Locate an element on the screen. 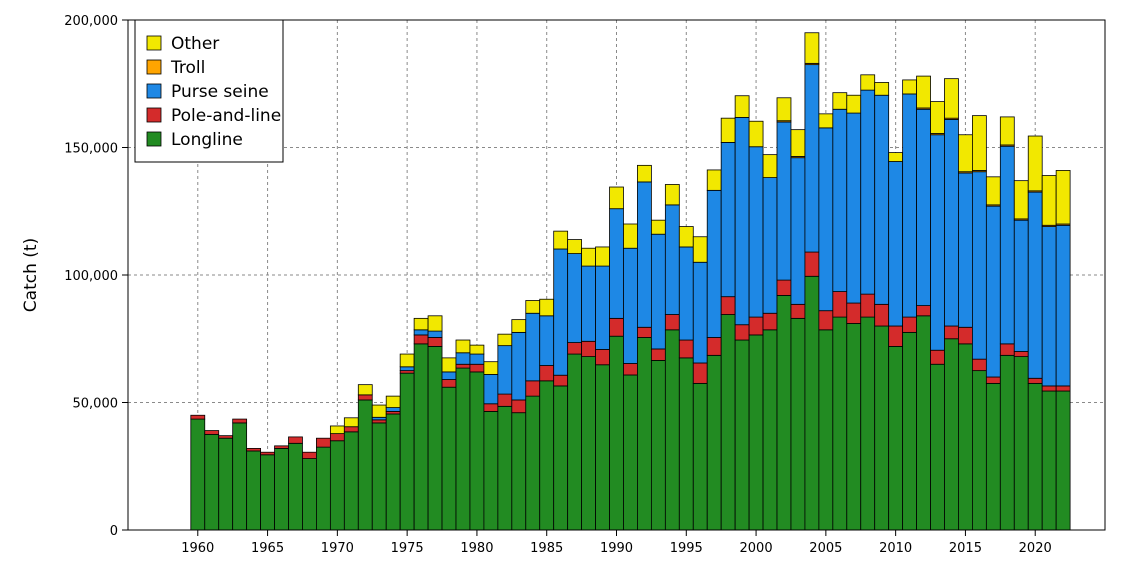 The width and height of the screenshot is (1144, 568). bar-longline-2000 is located at coordinates (756, 432).